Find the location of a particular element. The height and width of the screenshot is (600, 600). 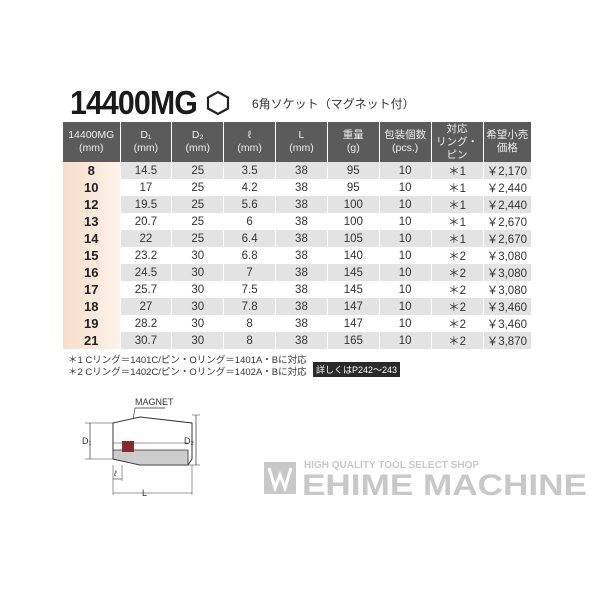

column-header-line: L is located at coordinates (301, 135).